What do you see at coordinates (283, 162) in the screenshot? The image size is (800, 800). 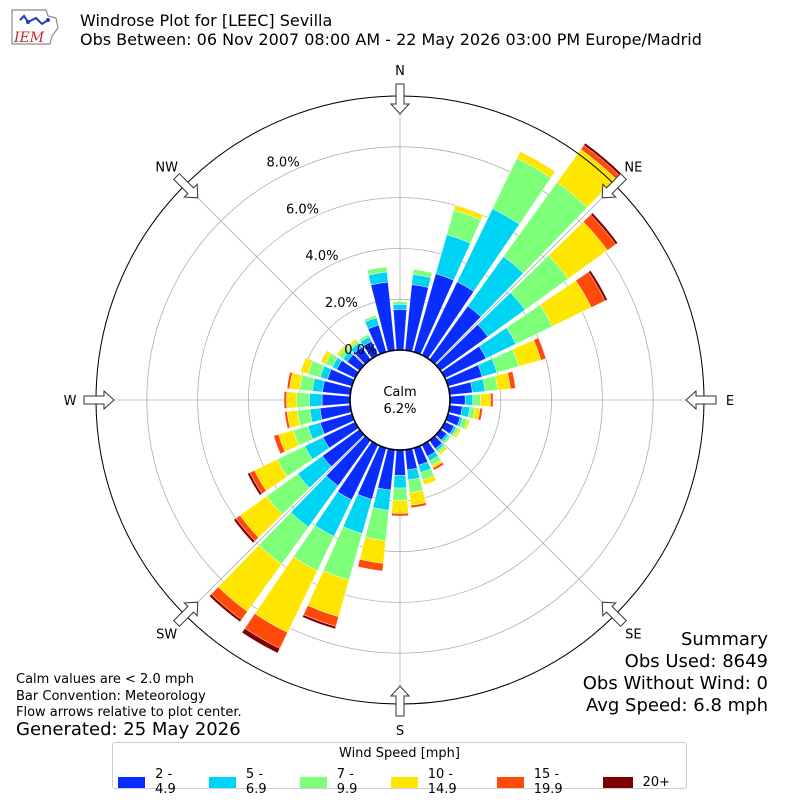 I see `radial-tick-label: 8.0%` at bounding box center [283, 162].